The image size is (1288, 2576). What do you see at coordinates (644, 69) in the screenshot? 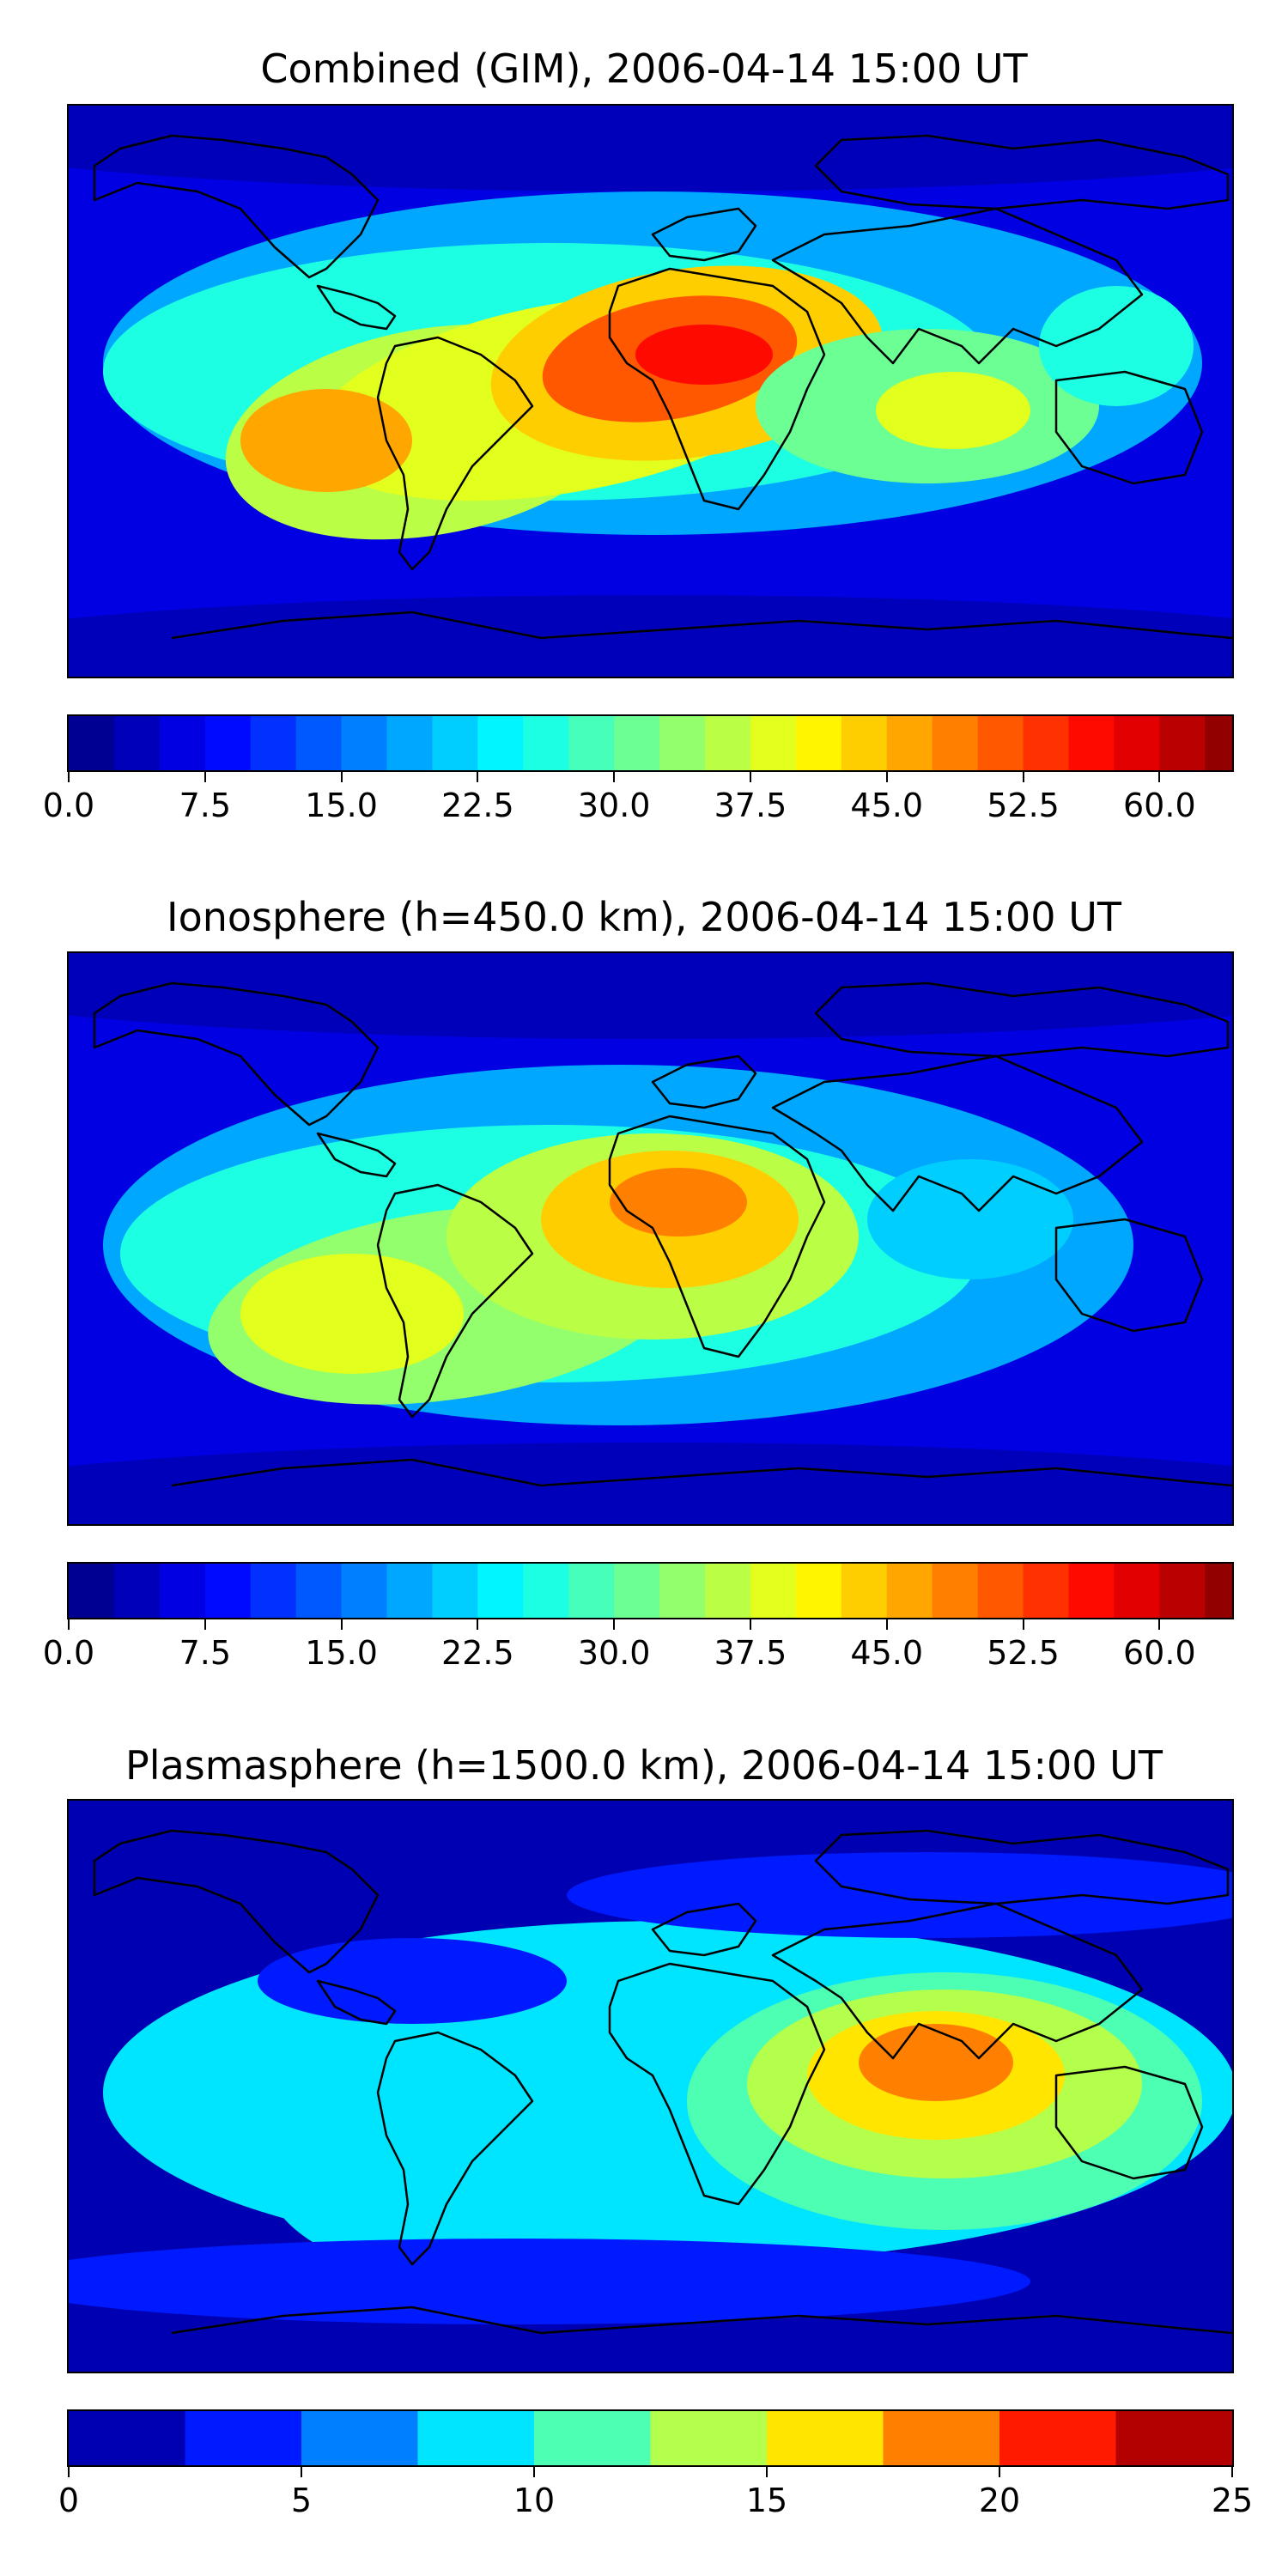
I see `panel-1-title: Combined (GIM), 2006-04-14 15:00 UT` at bounding box center [644, 69].